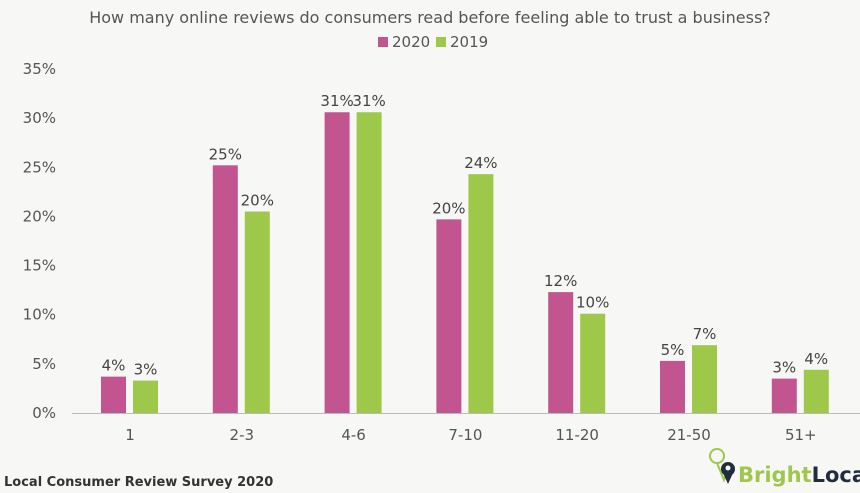 The image size is (860, 493). What do you see at coordinates (353, 435) in the screenshot?
I see `x-tick-label: 4-6` at bounding box center [353, 435].